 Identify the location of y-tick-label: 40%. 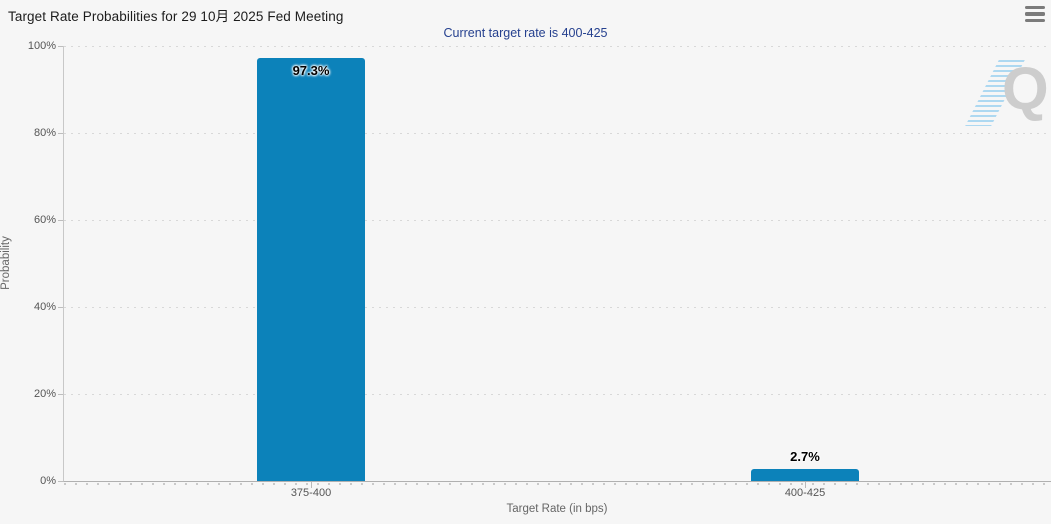
(44, 307).